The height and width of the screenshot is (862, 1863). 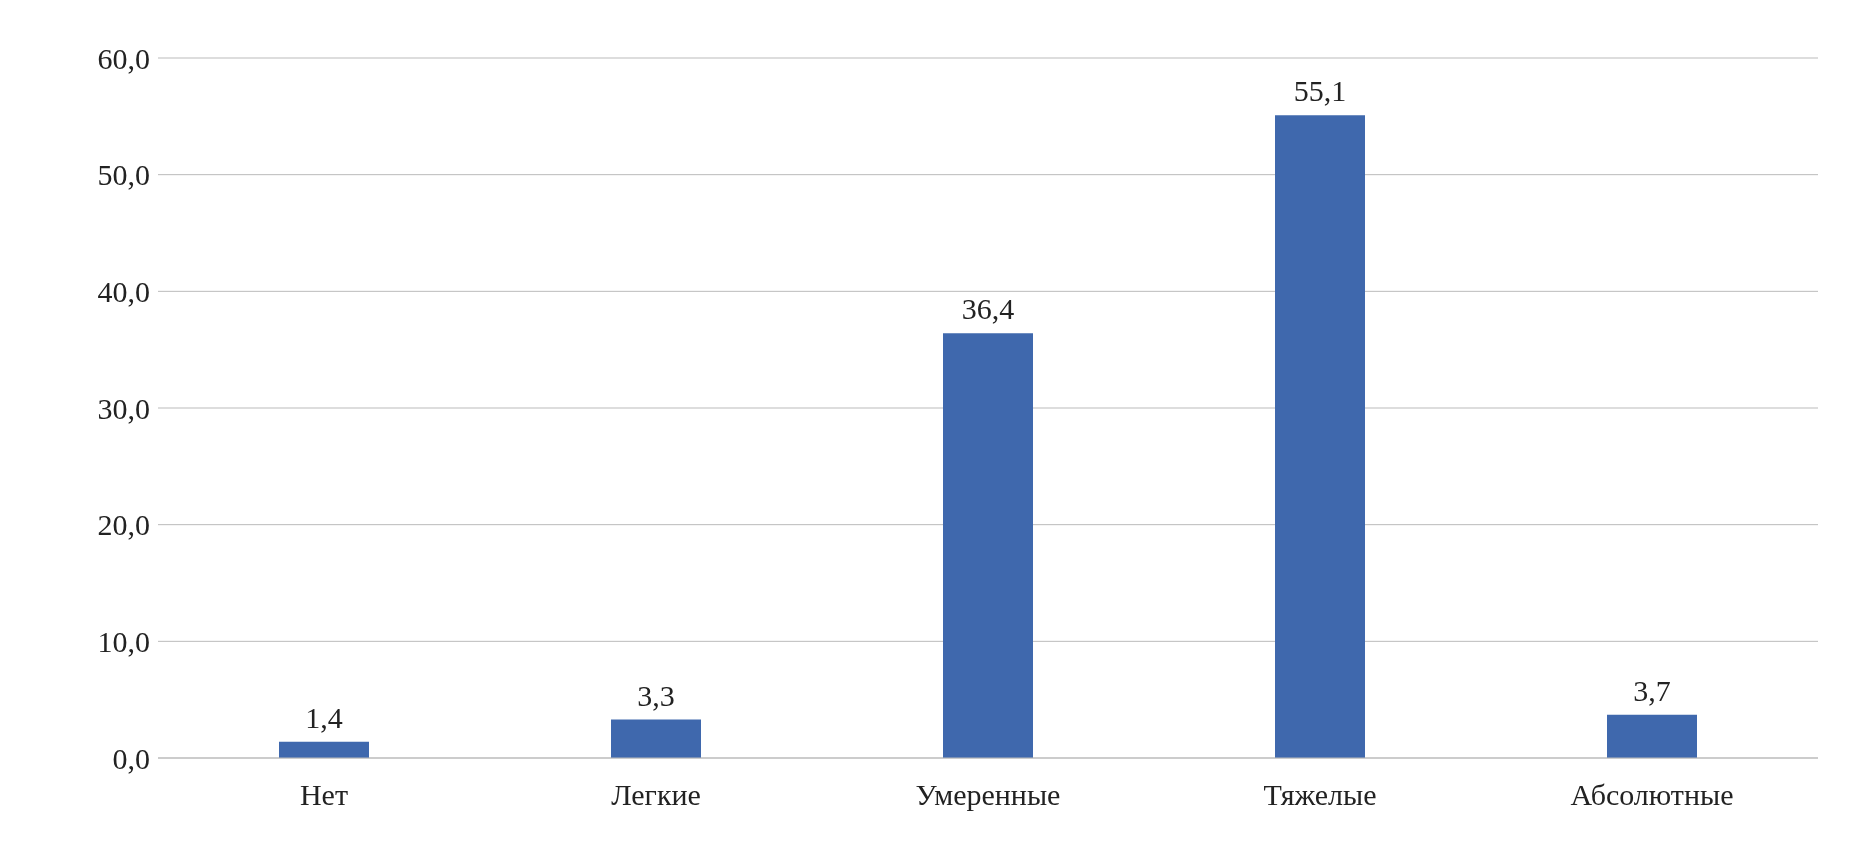 I want to click on x-tick-label: Умеренные, so click(x=988, y=795).